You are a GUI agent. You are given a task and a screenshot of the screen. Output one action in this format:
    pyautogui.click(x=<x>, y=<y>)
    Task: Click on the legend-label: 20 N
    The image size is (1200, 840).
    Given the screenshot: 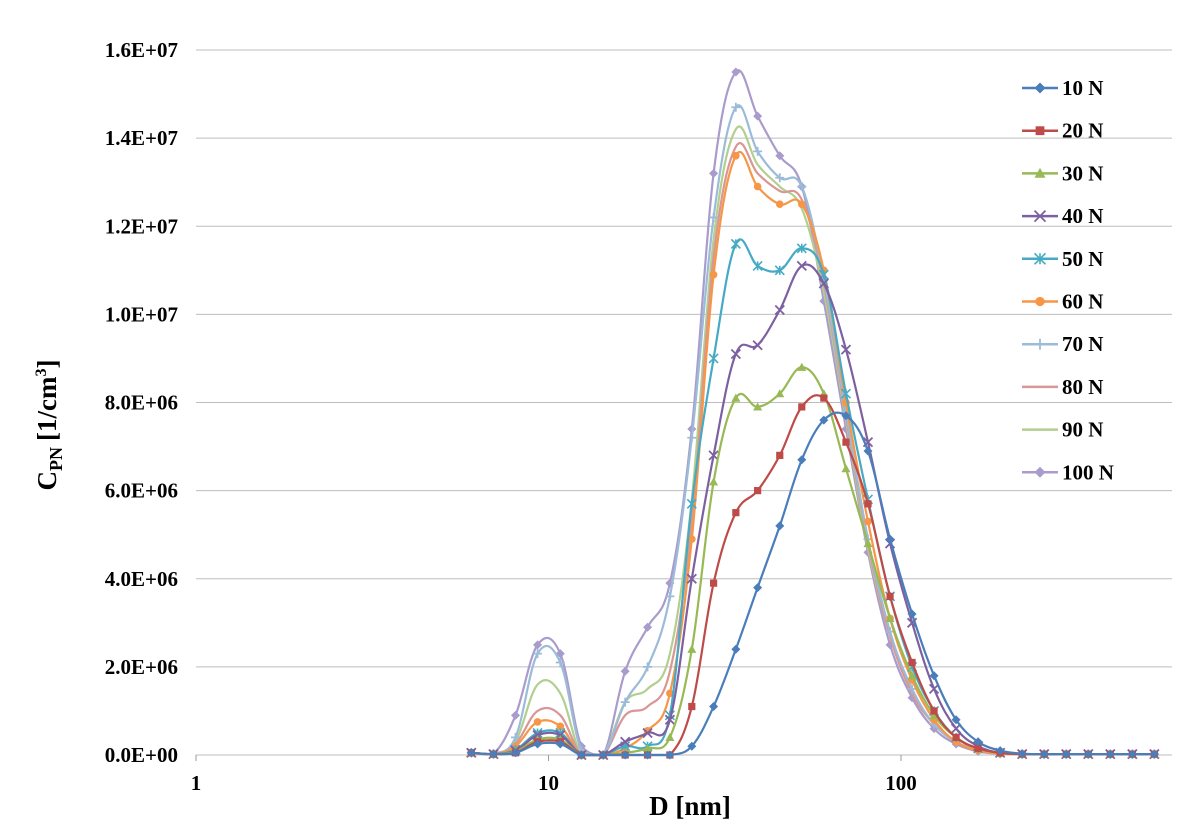 What is the action you would take?
    pyautogui.click(x=1082, y=131)
    